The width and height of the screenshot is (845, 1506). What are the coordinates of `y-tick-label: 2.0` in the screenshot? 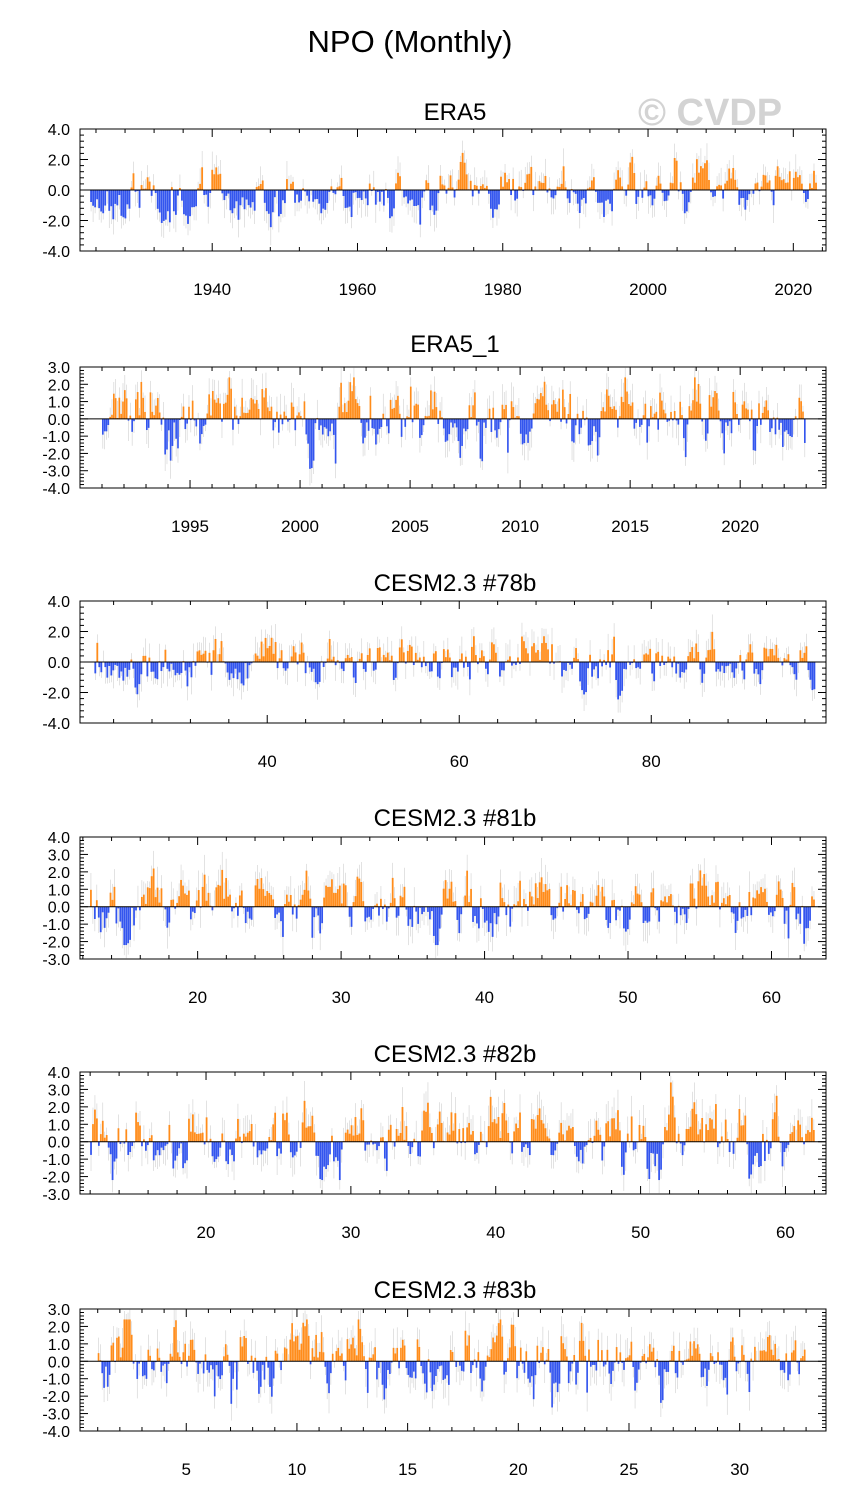 It's located at (59, 1108).